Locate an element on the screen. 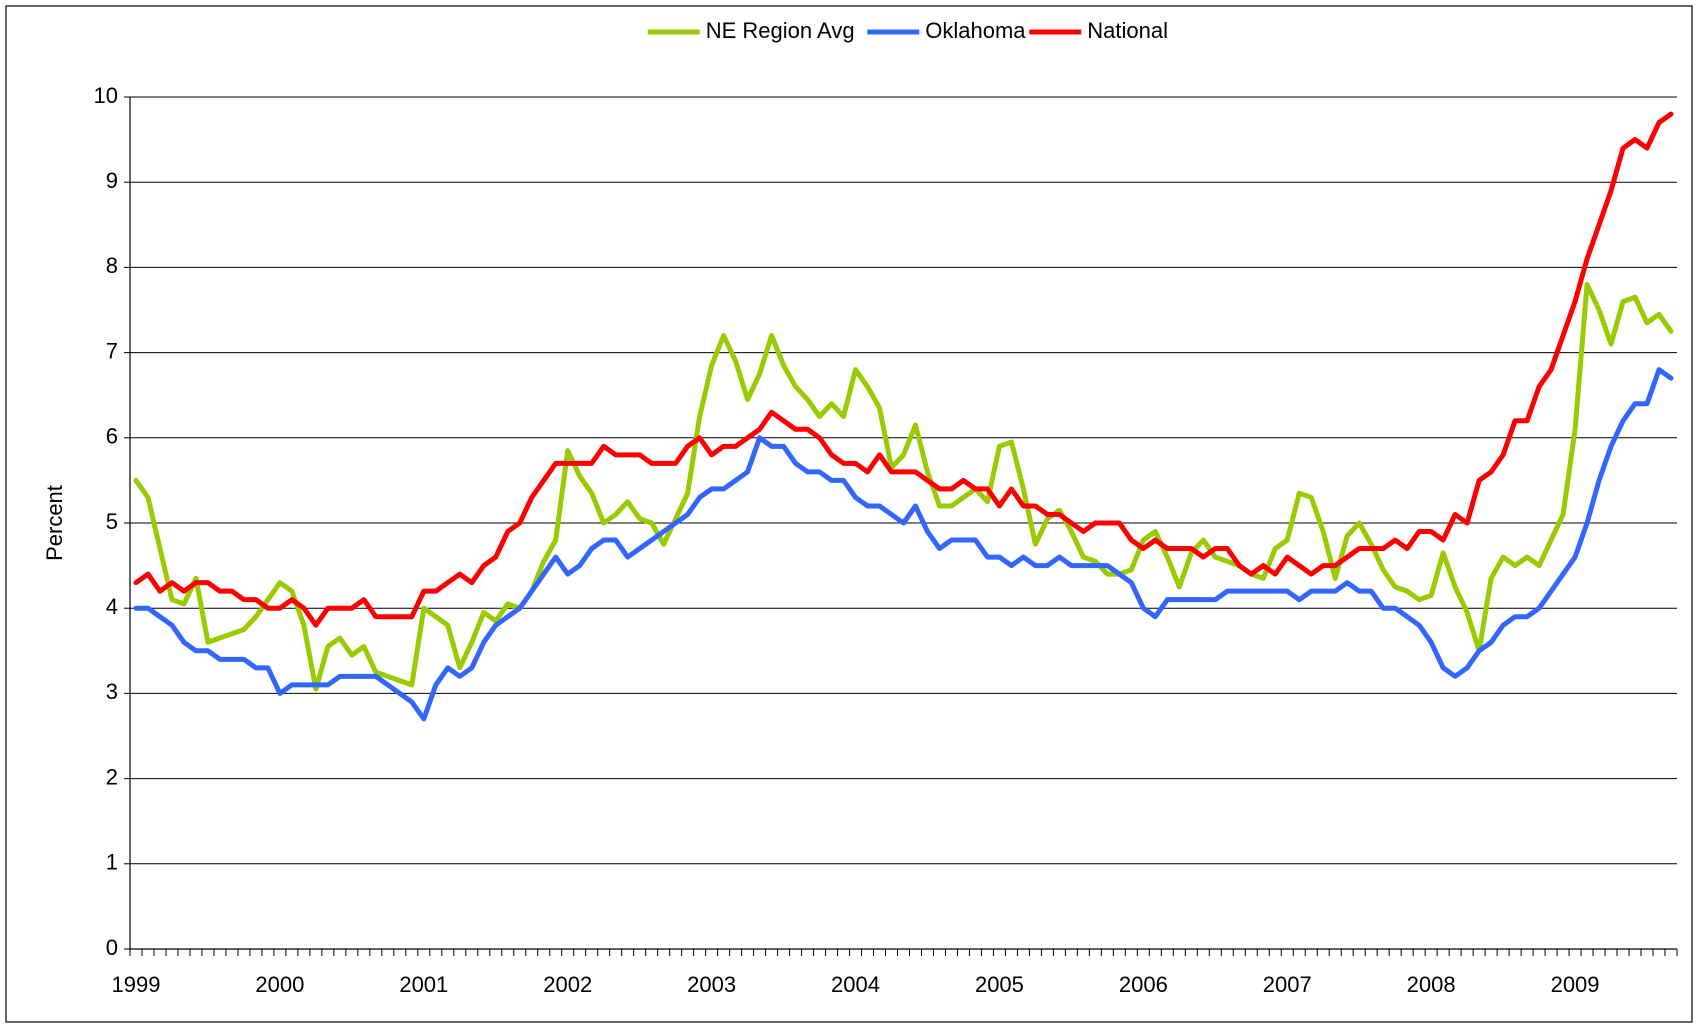 Image resolution: width=1698 pixels, height=1027 pixels. x-tick-label: 2000 is located at coordinates (279, 984).